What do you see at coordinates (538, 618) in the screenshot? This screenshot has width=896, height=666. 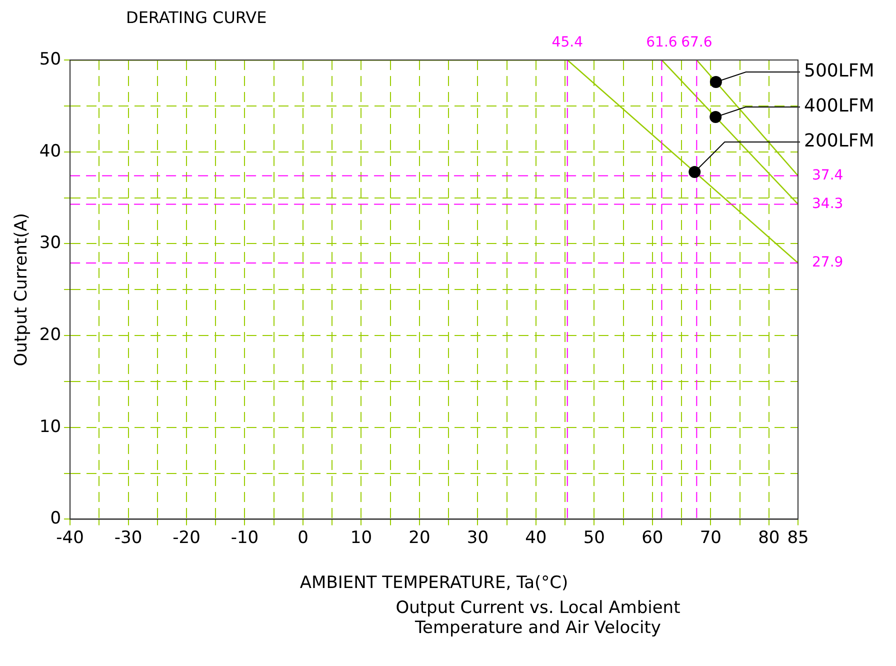 I see `text: Output Current vs. Local Ambient Temperature and Air Velocity` at bounding box center [538, 618].